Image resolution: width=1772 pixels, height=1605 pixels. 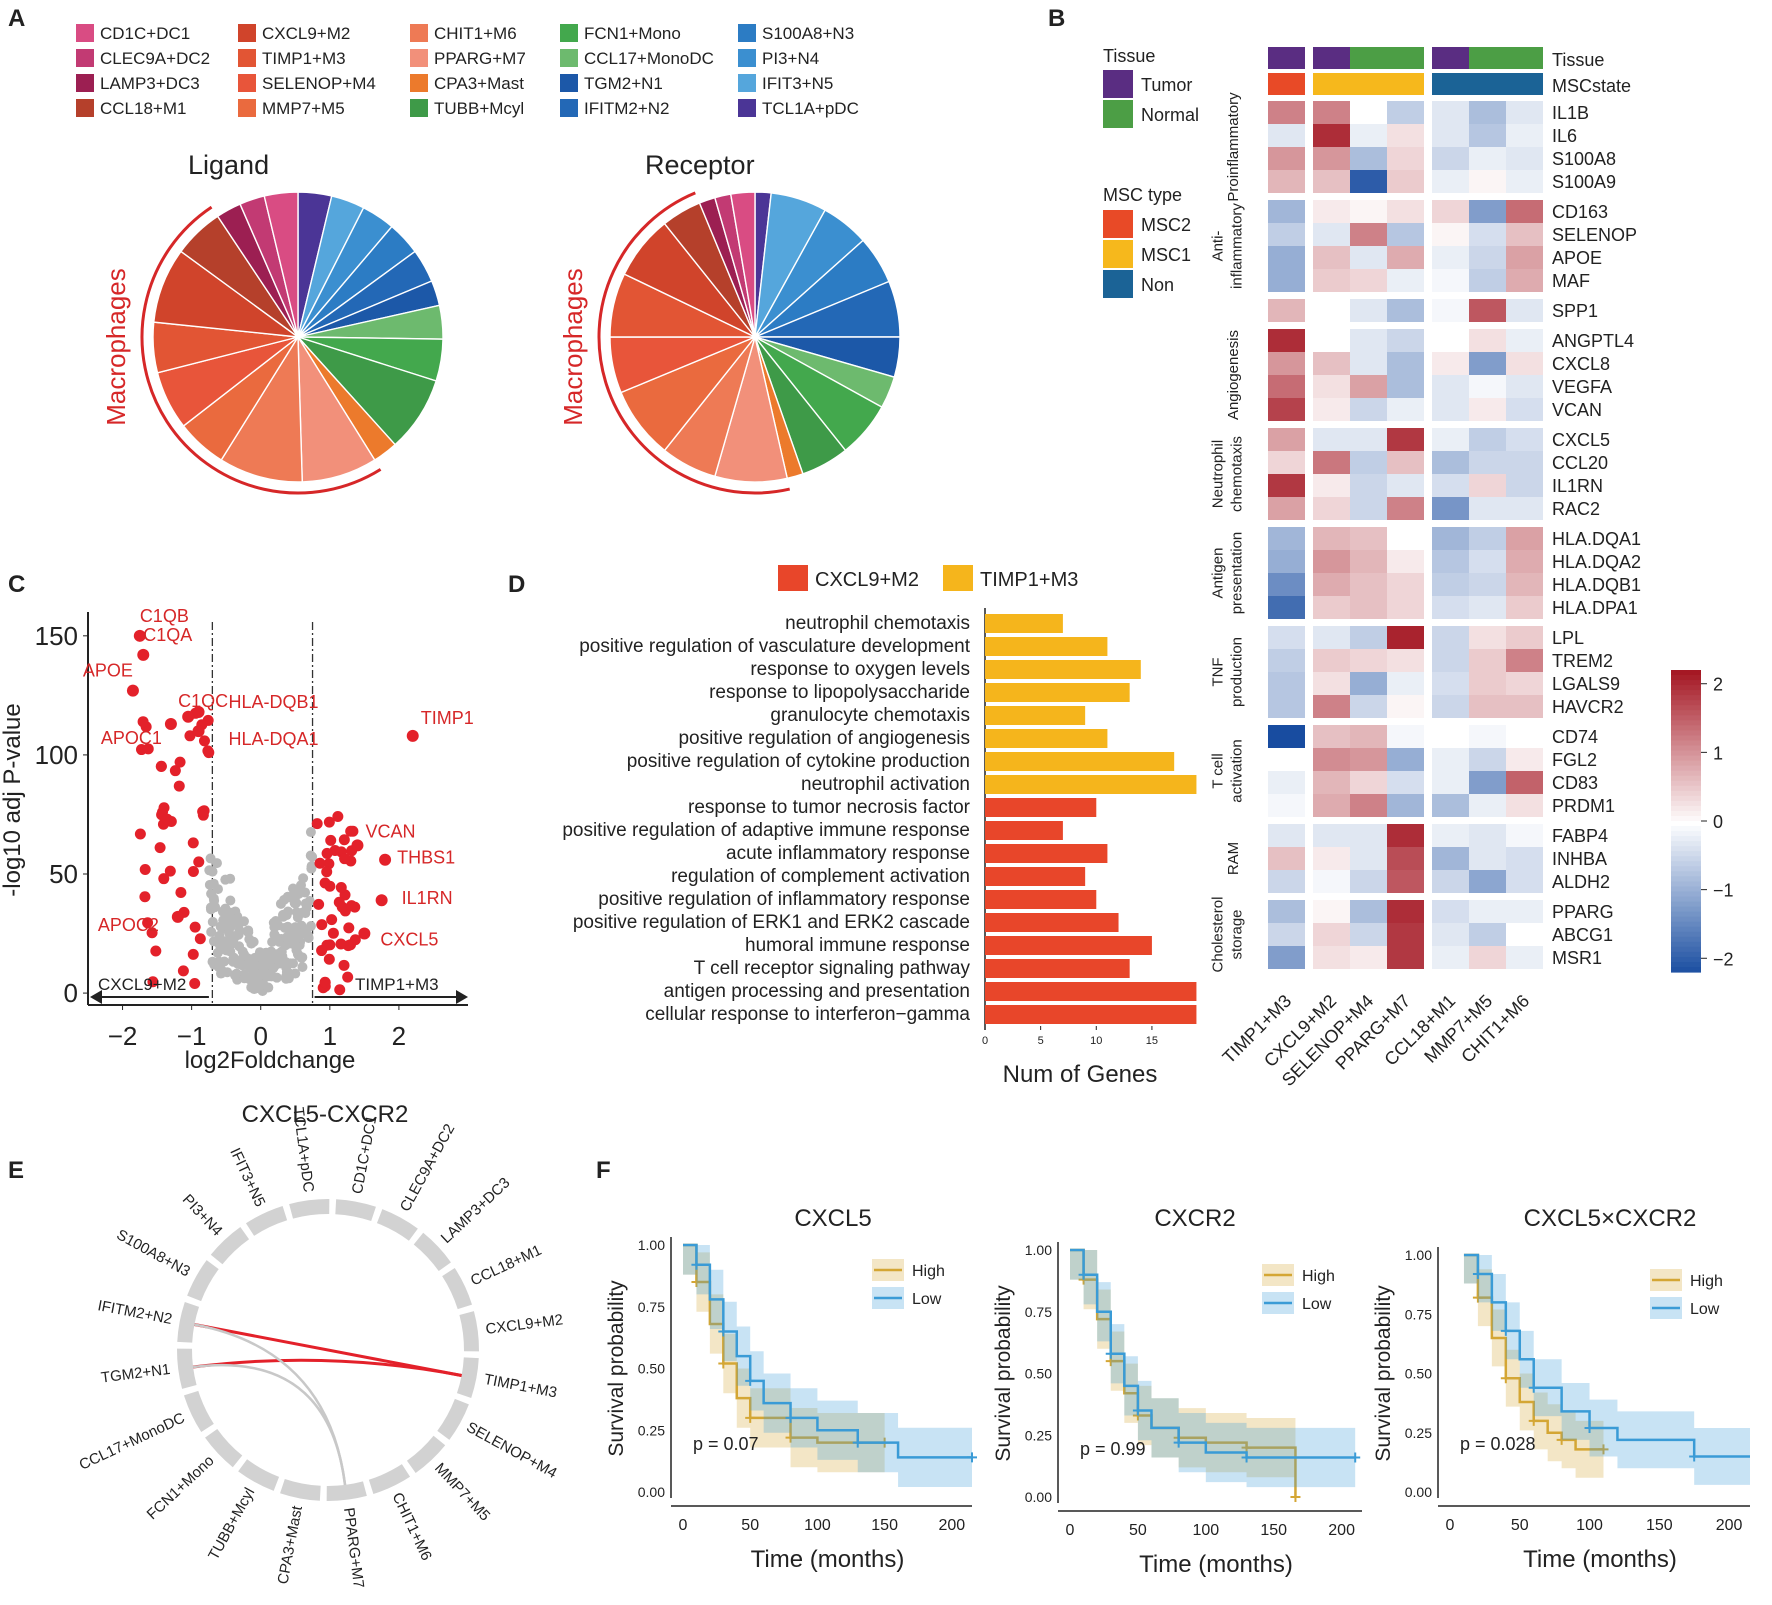 I want to click on colorbar-tick-label: −2, so click(x=1723, y=959).